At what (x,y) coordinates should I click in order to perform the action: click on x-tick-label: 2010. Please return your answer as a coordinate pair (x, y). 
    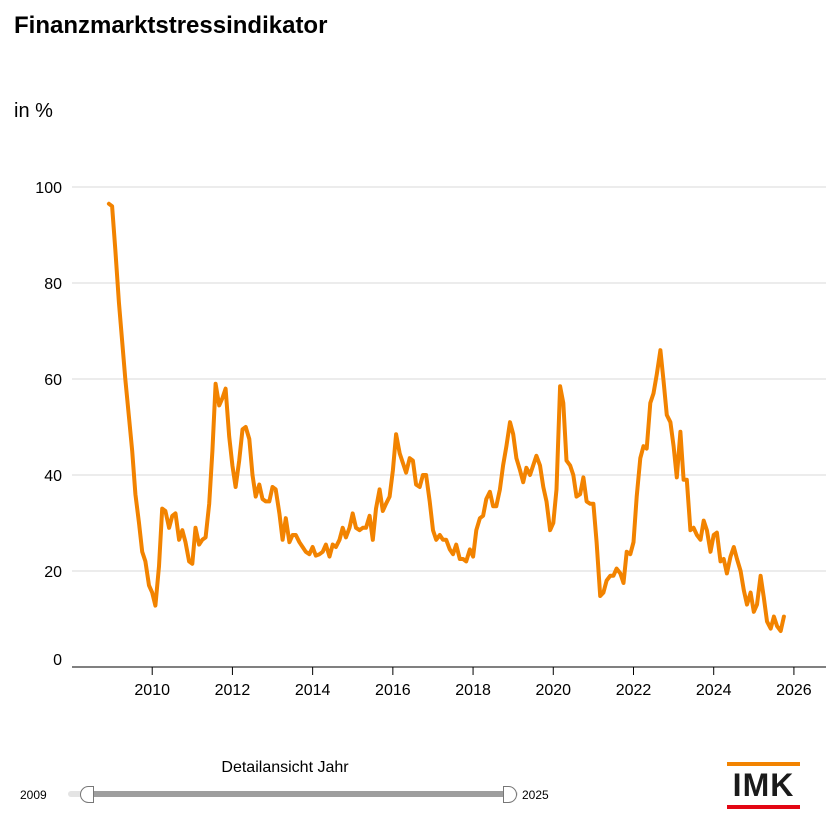
    Looking at the image, I should click on (152, 690).